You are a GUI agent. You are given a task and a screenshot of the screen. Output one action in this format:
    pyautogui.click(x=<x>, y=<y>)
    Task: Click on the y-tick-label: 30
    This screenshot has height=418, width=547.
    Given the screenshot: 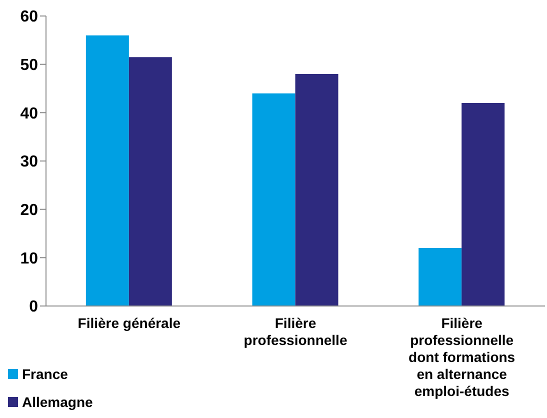 What is the action you would take?
    pyautogui.click(x=29, y=162)
    